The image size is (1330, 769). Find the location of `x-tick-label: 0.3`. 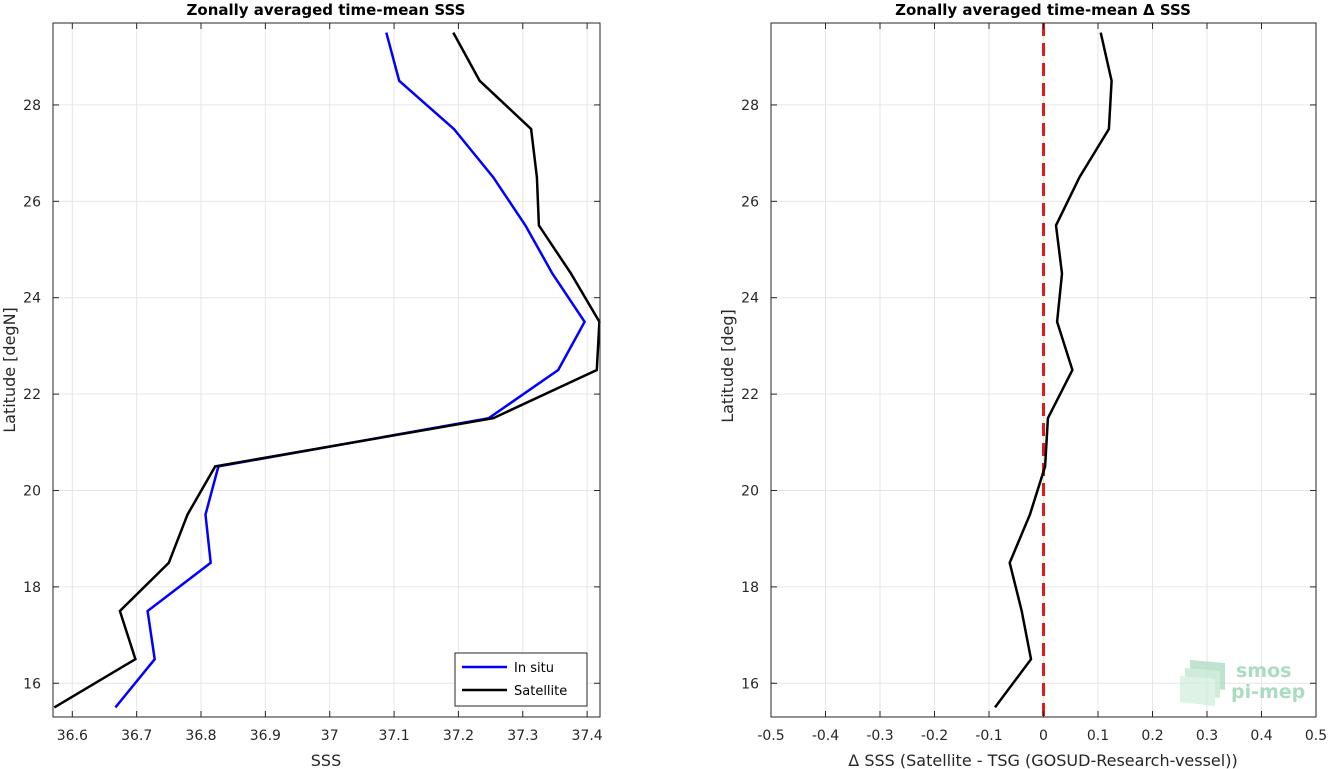

x-tick-label: 0.3 is located at coordinates (1207, 736).